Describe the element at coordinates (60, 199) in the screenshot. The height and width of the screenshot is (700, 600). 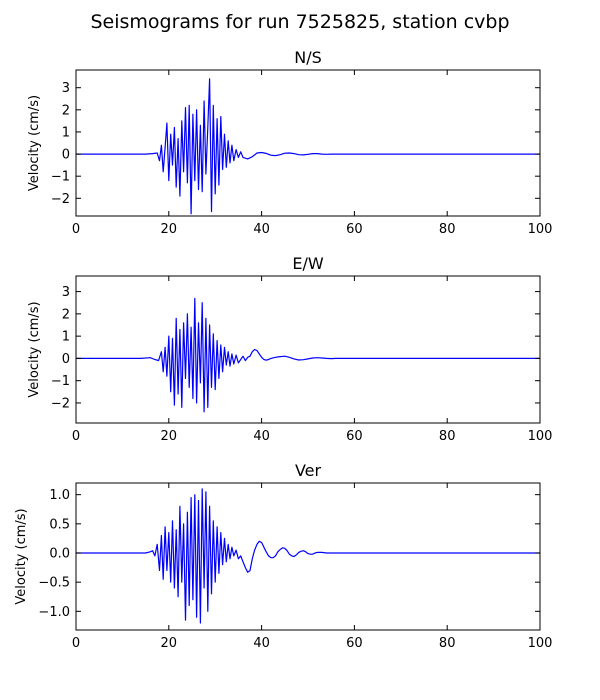
I see `ns-ytick-label: −2` at that location.